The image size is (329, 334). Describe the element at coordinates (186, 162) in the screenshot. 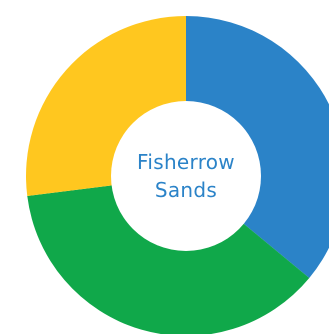

I see `center-label-line-1: Fisherrow` at that location.